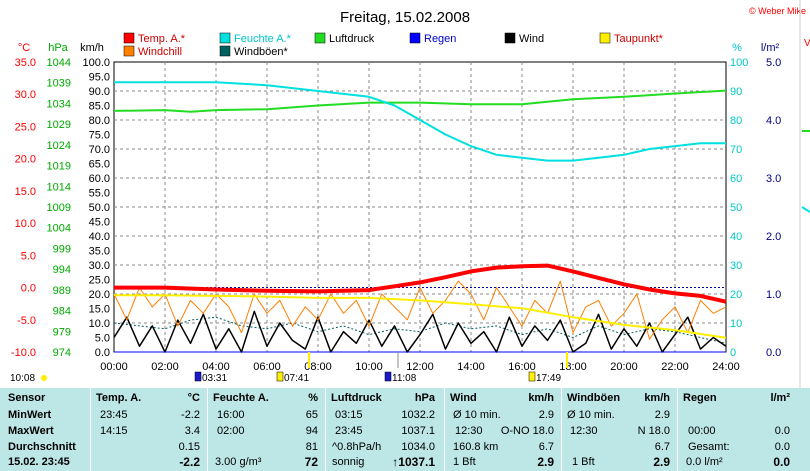 This screenshot has height=471, width=810. What do you see at coordinates (736, 208) in the screenshot?
I see `humidity-tick-label: 50` at bounding box center [736, 208].